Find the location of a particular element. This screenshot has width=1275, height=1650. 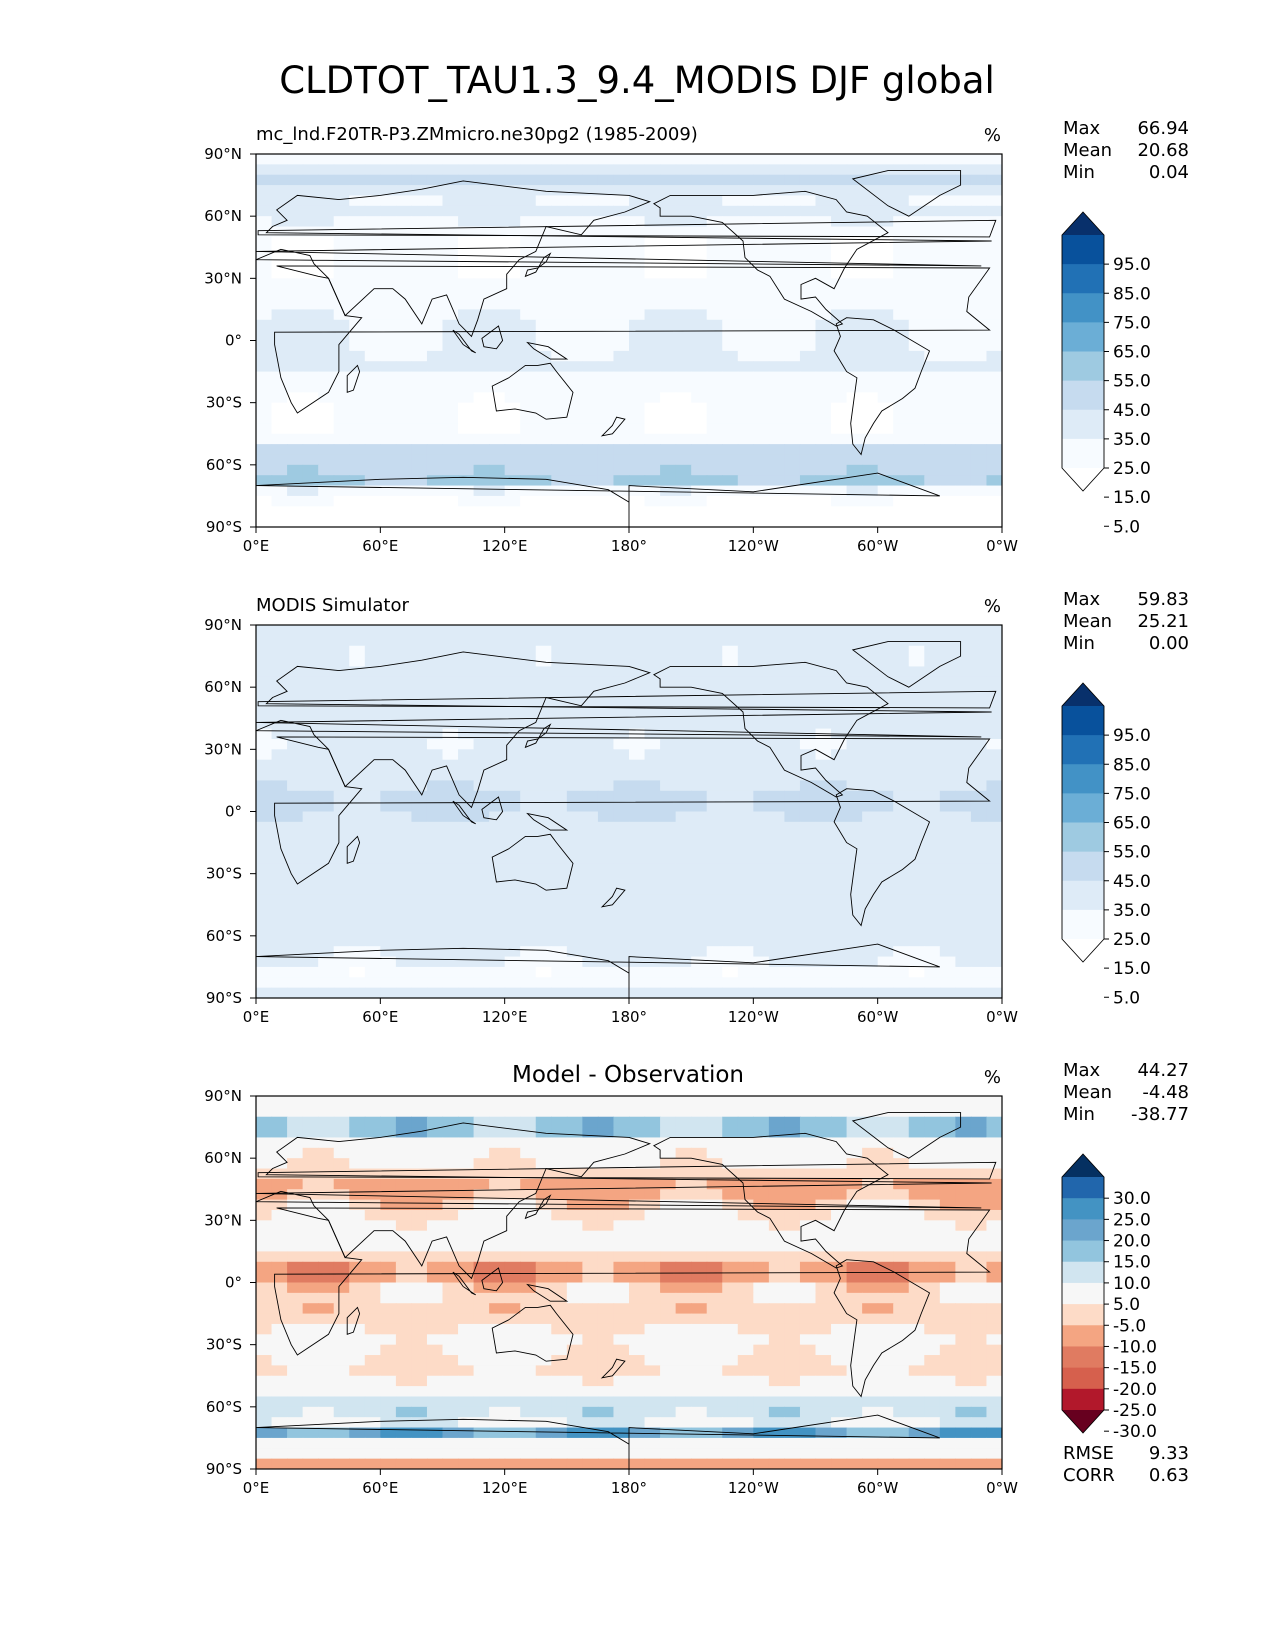

coastline is located at coordinates (532, 391).